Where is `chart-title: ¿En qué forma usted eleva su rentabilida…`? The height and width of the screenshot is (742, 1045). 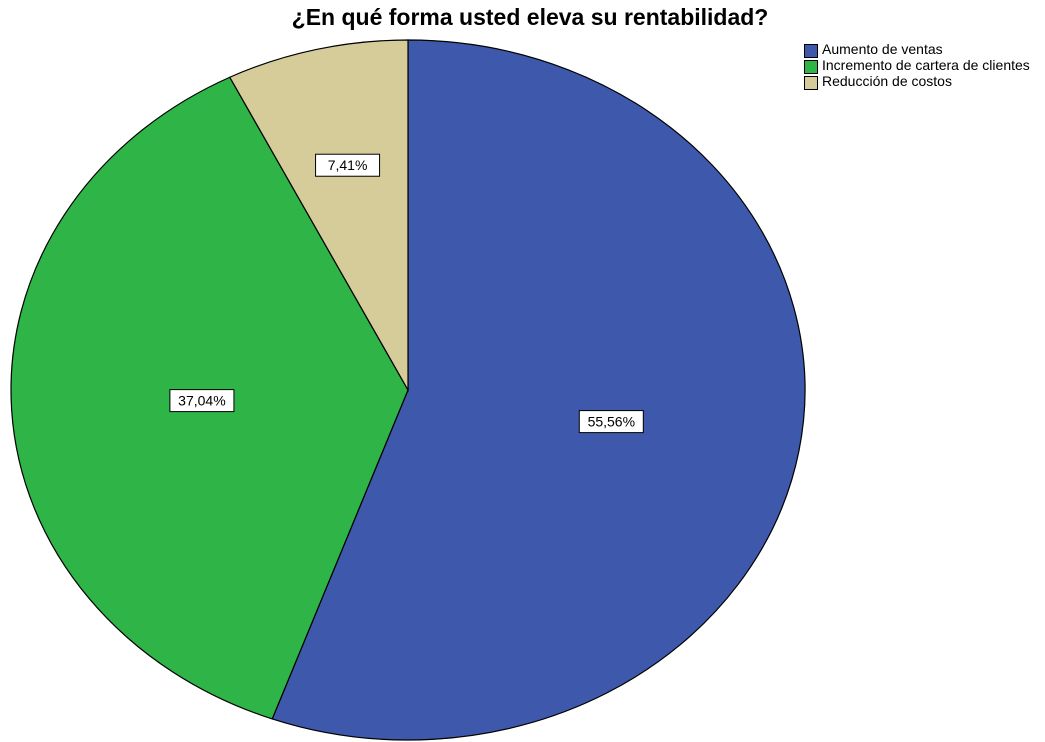
chart-title: ¿En qué forma usted eleva su rentabilida… is located at coordinates (530, 17).